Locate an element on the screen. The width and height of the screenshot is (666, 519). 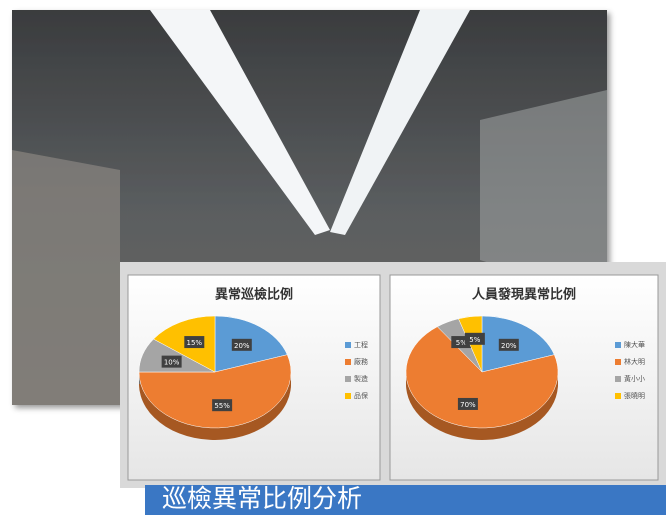
legend-label: 品保 is located at coordinates (361, 395).